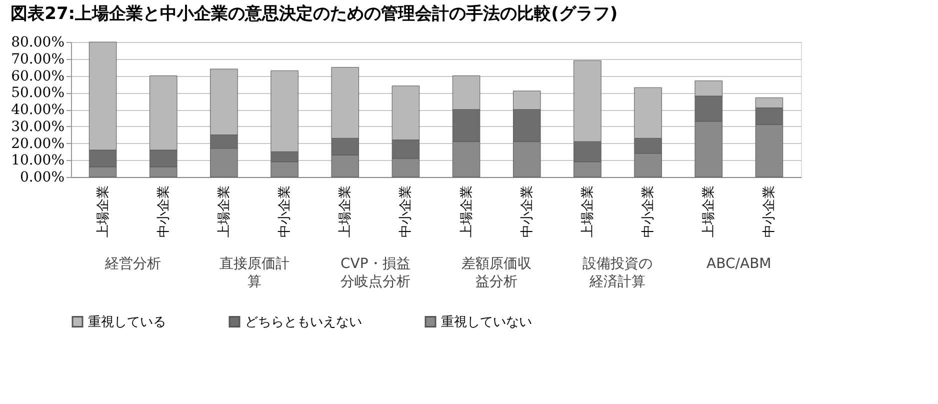 Image resolution: width=938 pixels, height=404 pixels. What do you see at coordinates (37, 59) in the screenshot?
I see `y-tick-label: 70.00%` at bounding box center [37, 59].